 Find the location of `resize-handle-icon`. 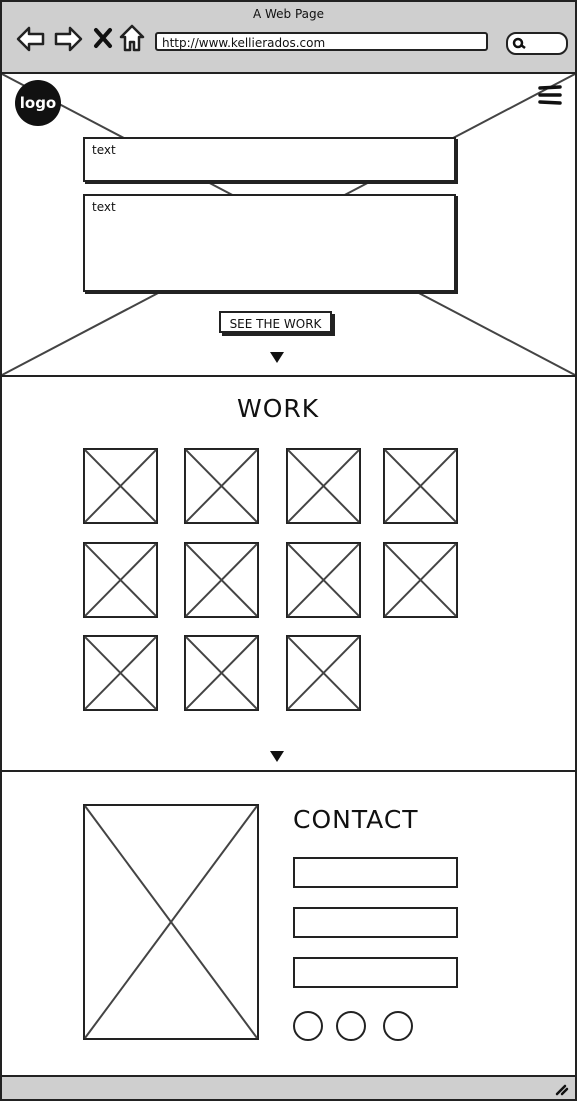

resize-handle-icon is located at coordinates (562, 1089).